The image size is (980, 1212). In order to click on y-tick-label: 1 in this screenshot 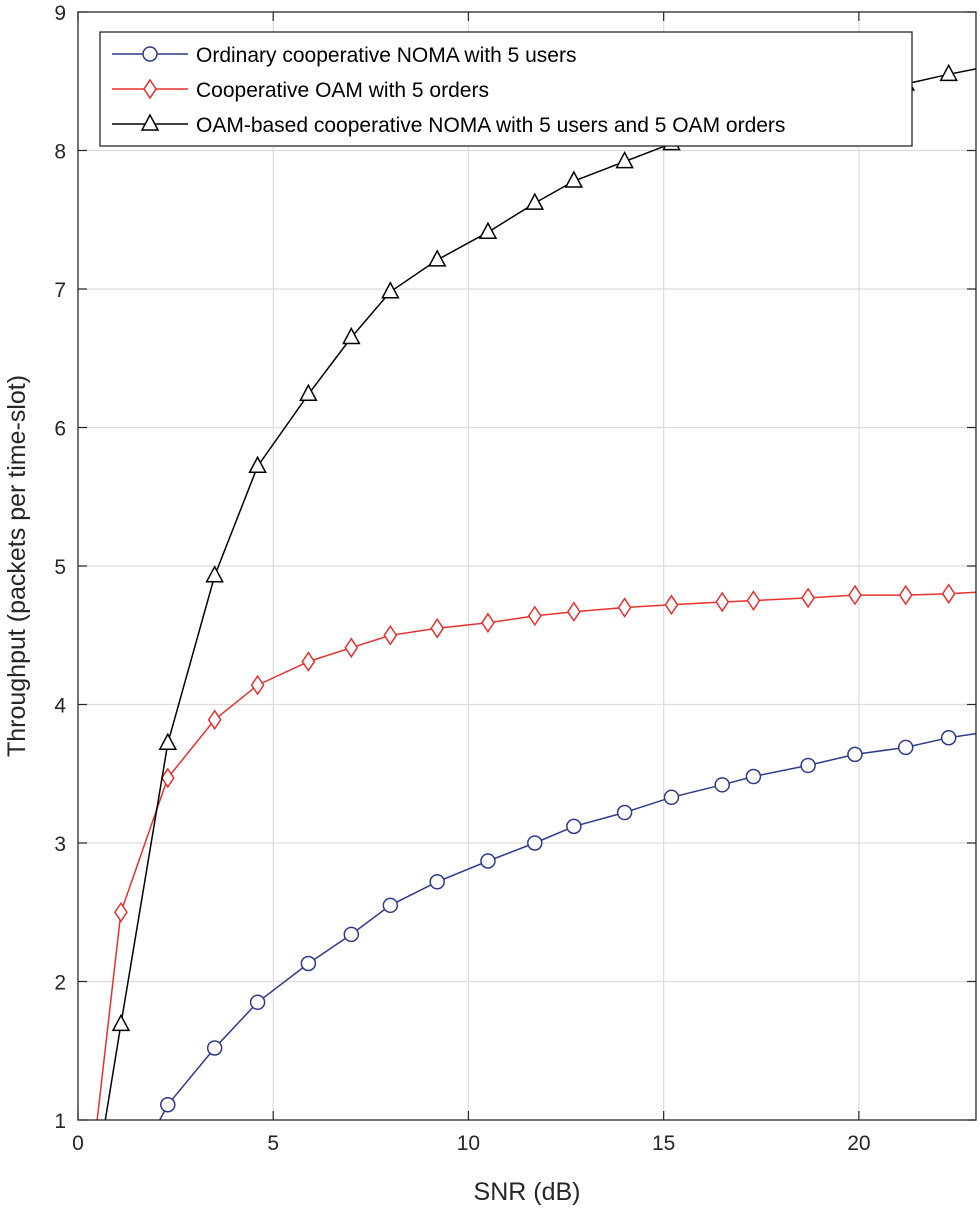, I will do `click(60, 1121)`.